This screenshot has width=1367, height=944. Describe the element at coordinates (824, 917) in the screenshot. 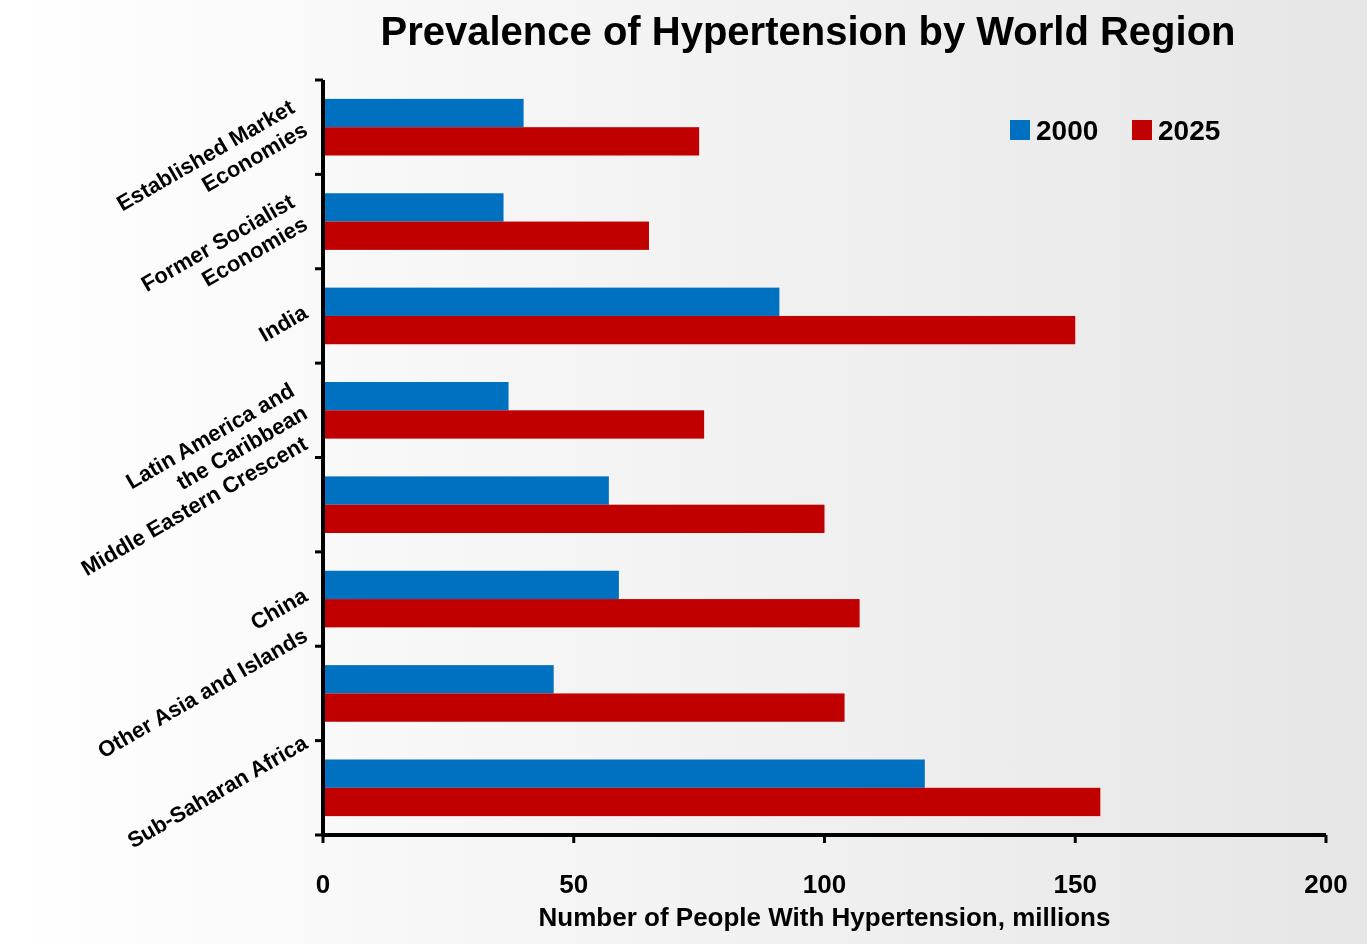

I see `x-axis-title: Number of People With Hypertension, millions` at that location.